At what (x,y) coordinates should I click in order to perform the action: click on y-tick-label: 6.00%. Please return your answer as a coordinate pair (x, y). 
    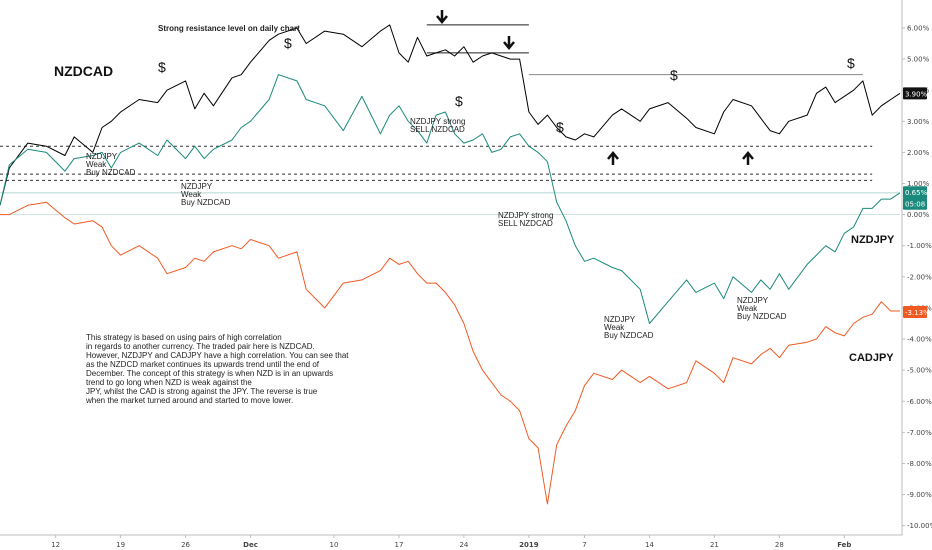
    Looking at the image, I should click on (918, 28).